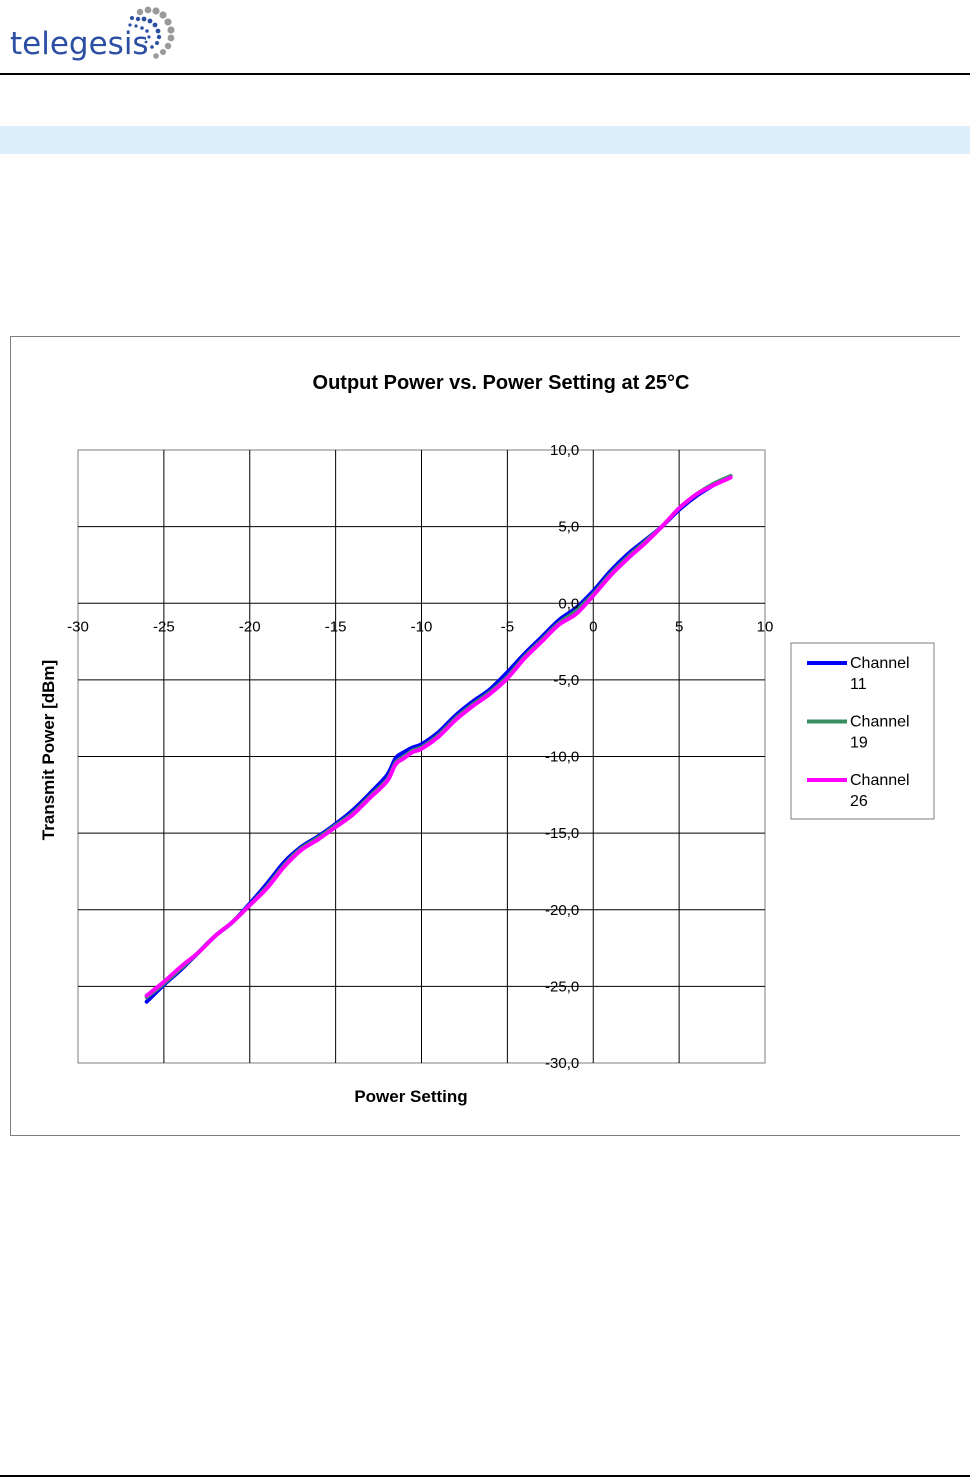  Describe the element at coordinates (568, 603) in the screenshot. I see `y-tick-label: 0,0` at that location.